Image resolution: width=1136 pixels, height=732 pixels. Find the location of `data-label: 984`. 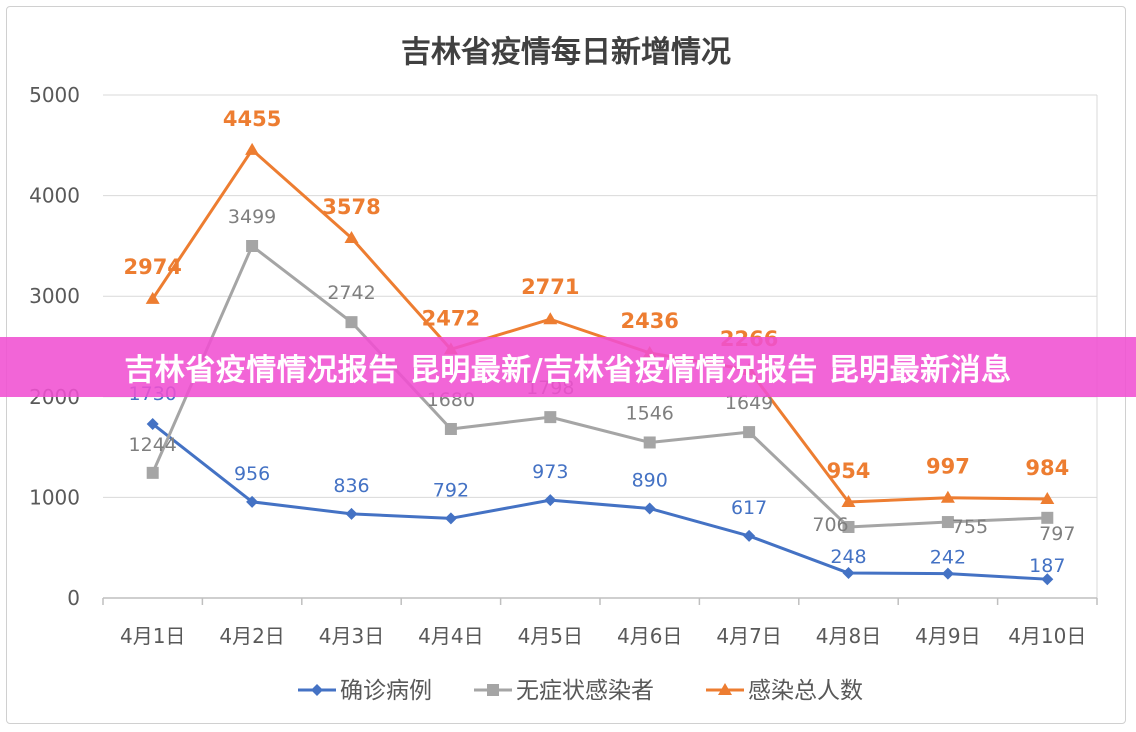

data-label: 984 is located at coordinates (1047, 468).